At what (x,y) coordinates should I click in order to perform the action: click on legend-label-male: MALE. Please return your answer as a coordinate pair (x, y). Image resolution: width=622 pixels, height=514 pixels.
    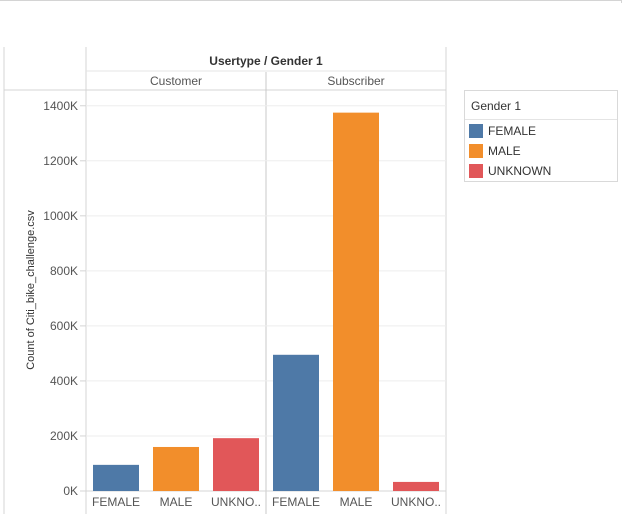
    Looking at the image, I should click on (504, 151).